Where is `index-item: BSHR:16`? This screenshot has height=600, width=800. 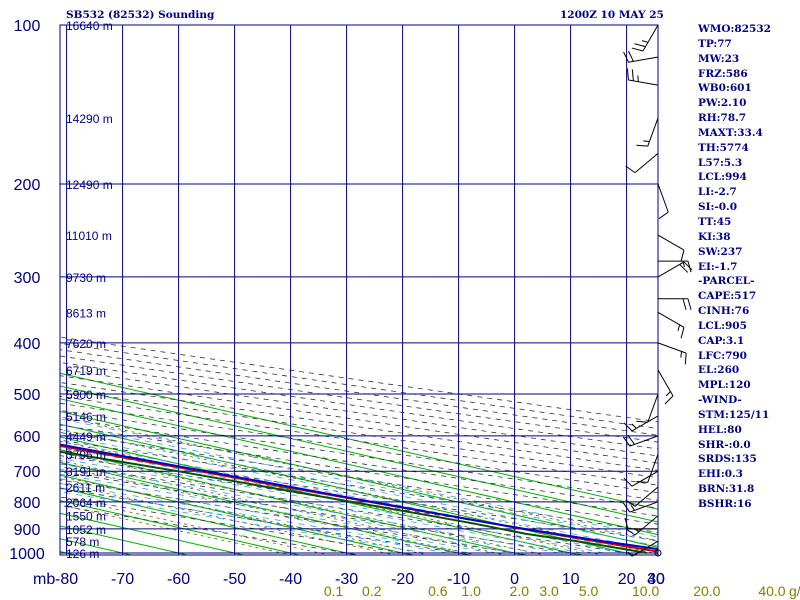
index-item: BSHR:16 is located at coordinates (725, 504).